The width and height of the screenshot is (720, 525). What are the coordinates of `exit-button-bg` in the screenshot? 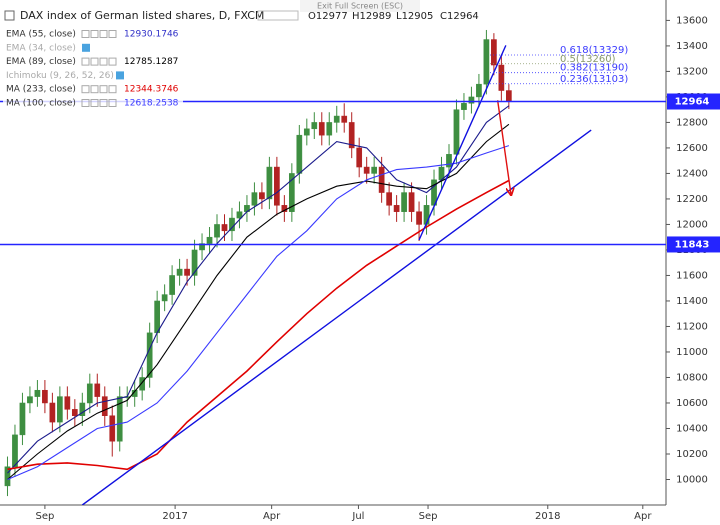 It's located at (360, 6).